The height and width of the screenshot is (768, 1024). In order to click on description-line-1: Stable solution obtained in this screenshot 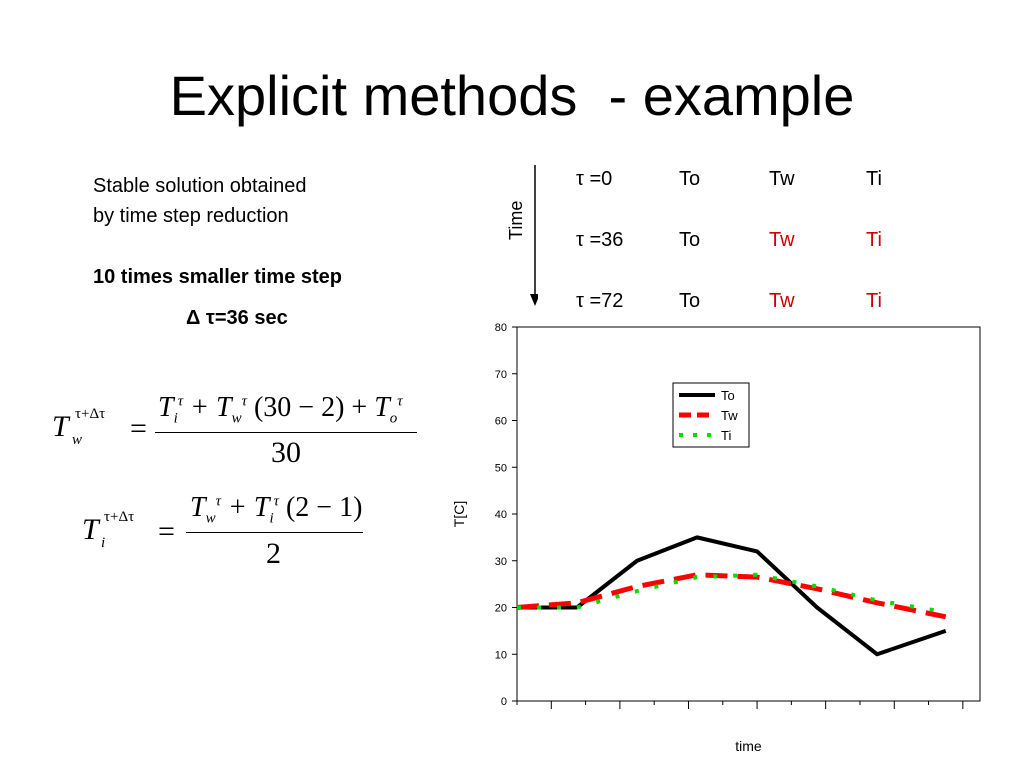, I will do `click(200, 186)`.